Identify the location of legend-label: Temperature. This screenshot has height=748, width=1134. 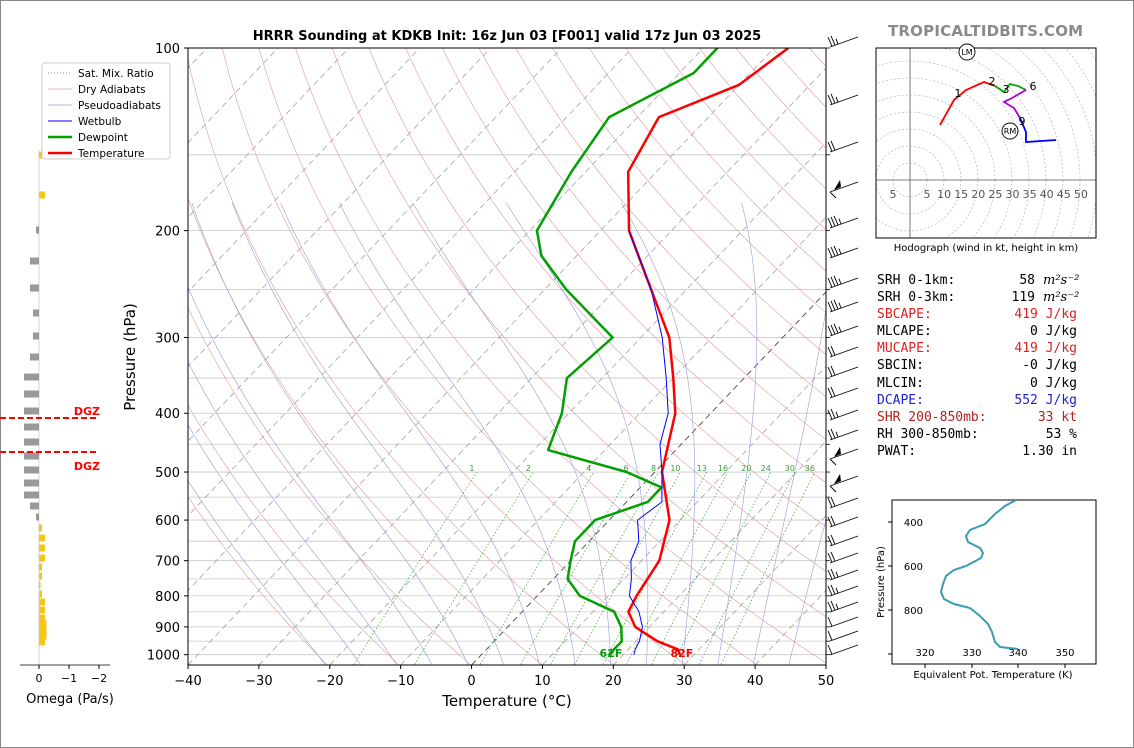
(111, 154).